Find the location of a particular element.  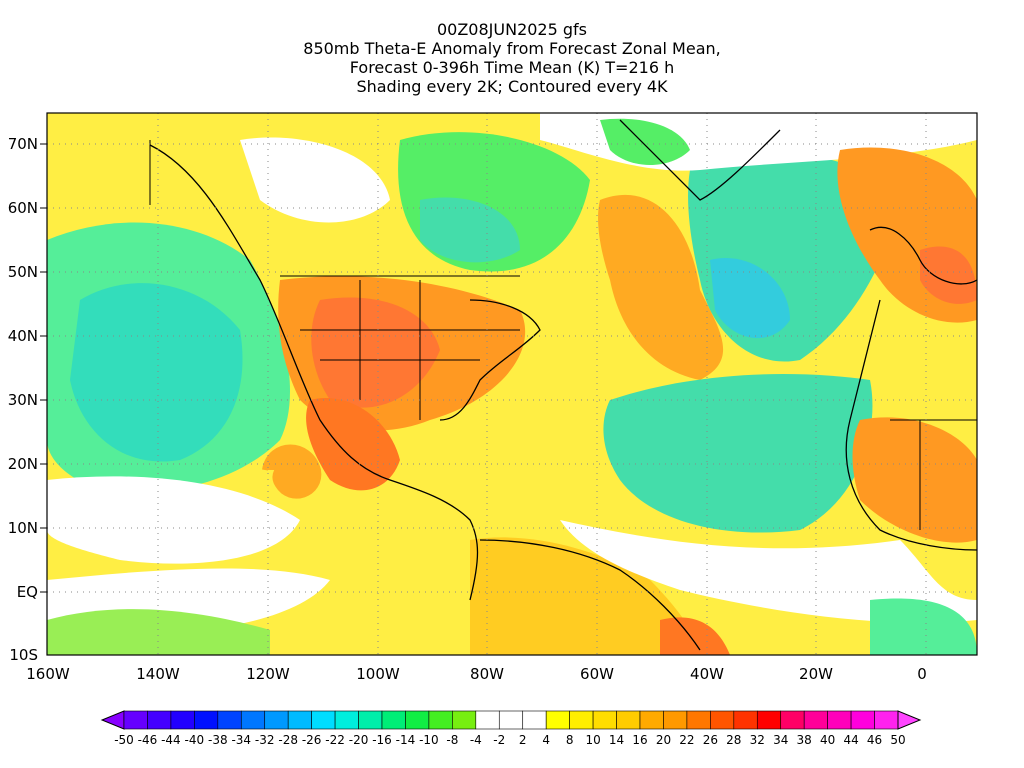

colorbar-label: -40 is located at coordinates (195, 740).